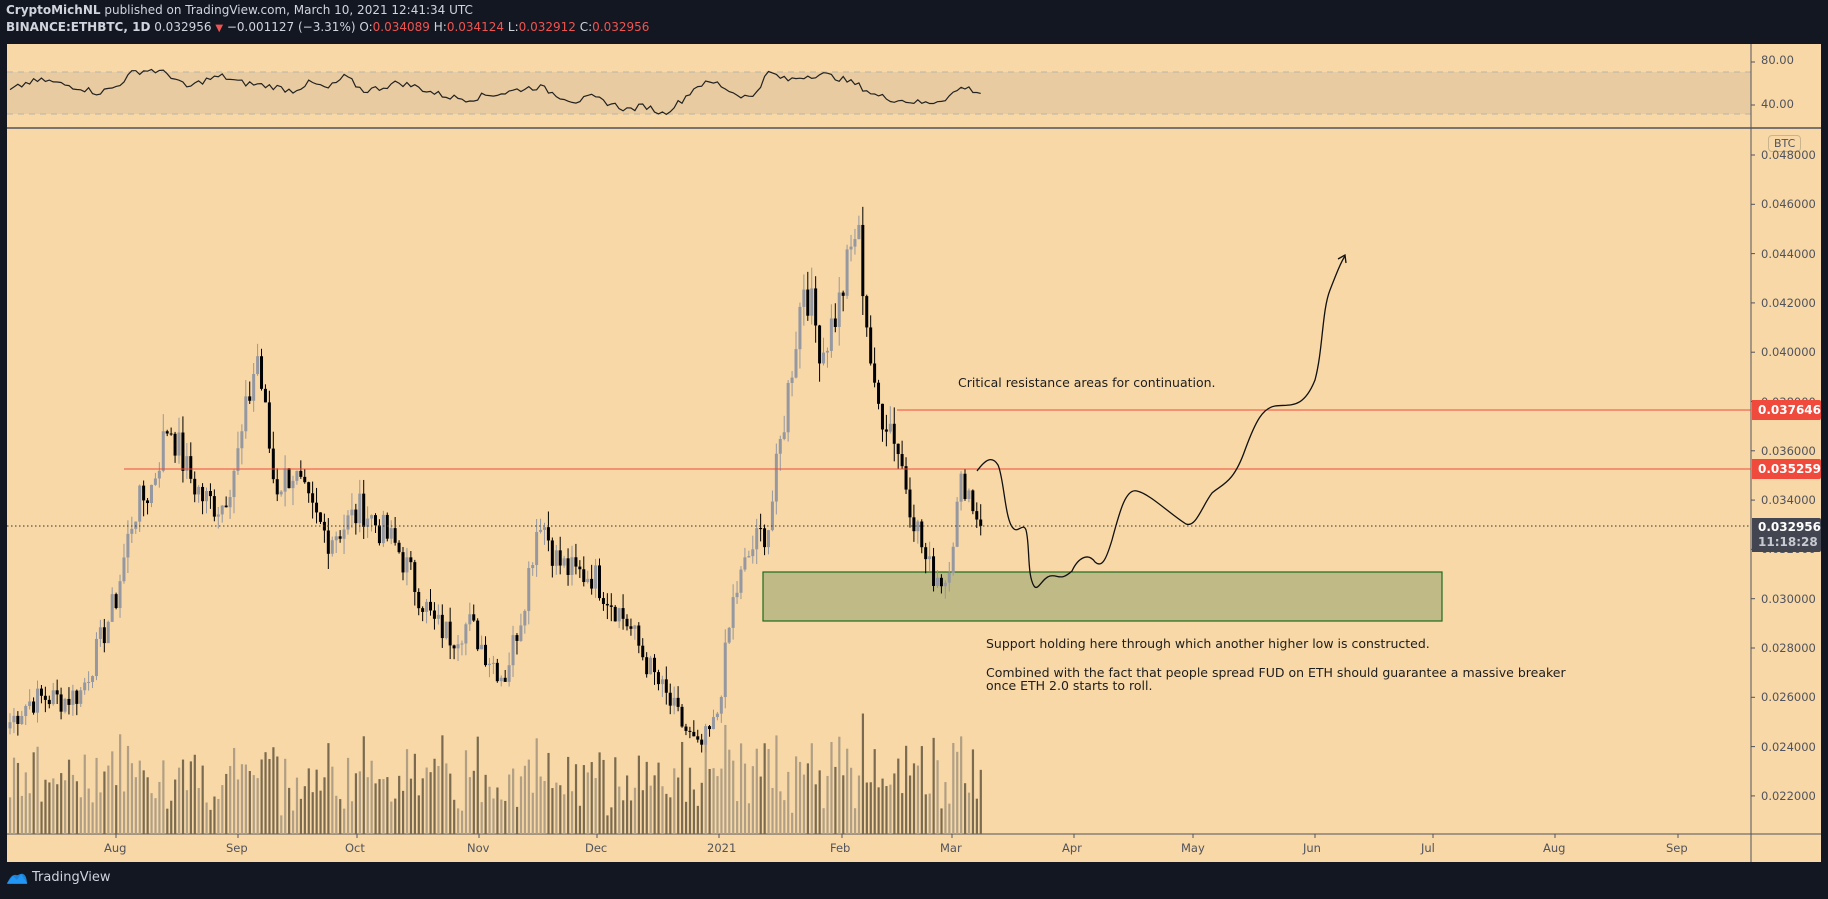 Image resolution: width=1828 pixels, height=899 pixels. What do you see at coordinates (1788, 450) in the screenshot?
I see `price-tick: 0.036000` at bounding box center [1788, 450].